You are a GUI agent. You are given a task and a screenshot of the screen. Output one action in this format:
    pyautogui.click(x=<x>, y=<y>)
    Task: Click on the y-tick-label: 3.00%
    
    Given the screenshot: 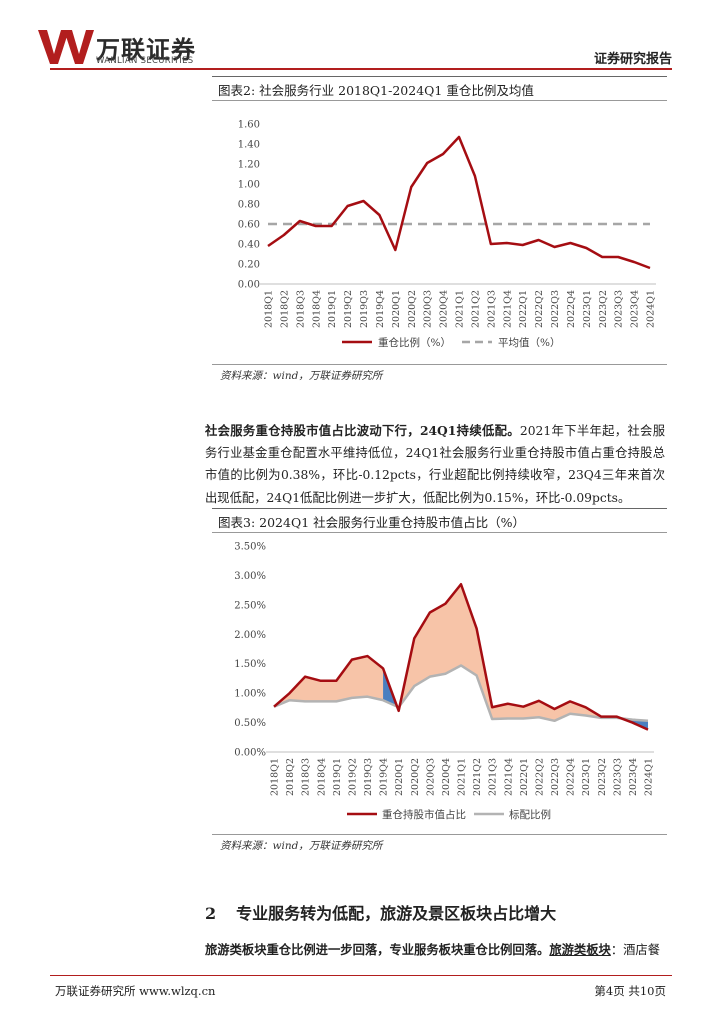 What is the action you would take?
    pyautogui.click(x=250, y=576)
    